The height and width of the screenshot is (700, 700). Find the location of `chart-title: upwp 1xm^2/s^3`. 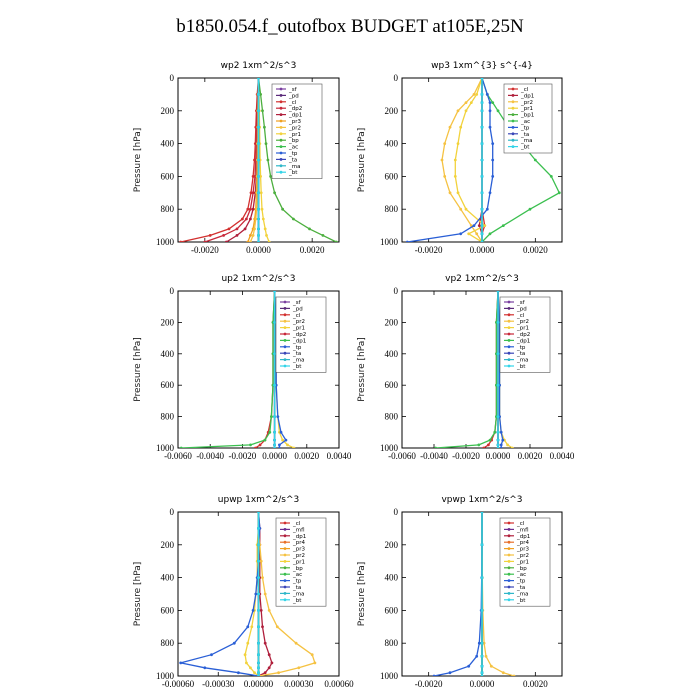

chart-title: upwp 1xm^2/s^3 is located at coordinates (258, 500).